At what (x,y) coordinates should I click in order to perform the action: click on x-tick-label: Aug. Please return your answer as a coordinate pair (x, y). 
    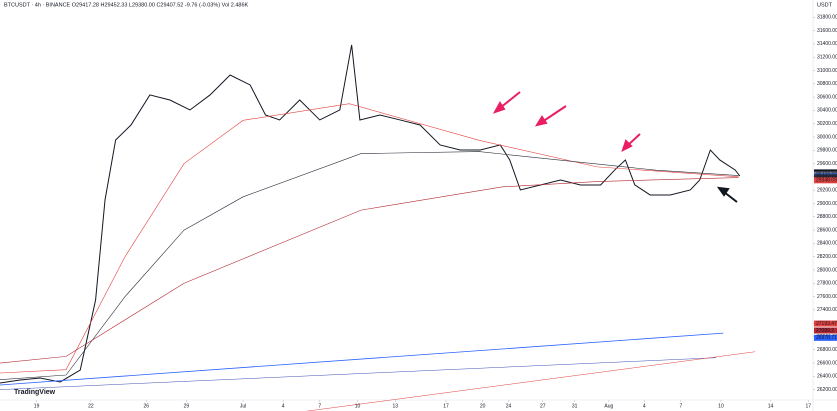
    Looking at the image, I should click on (608, 406).